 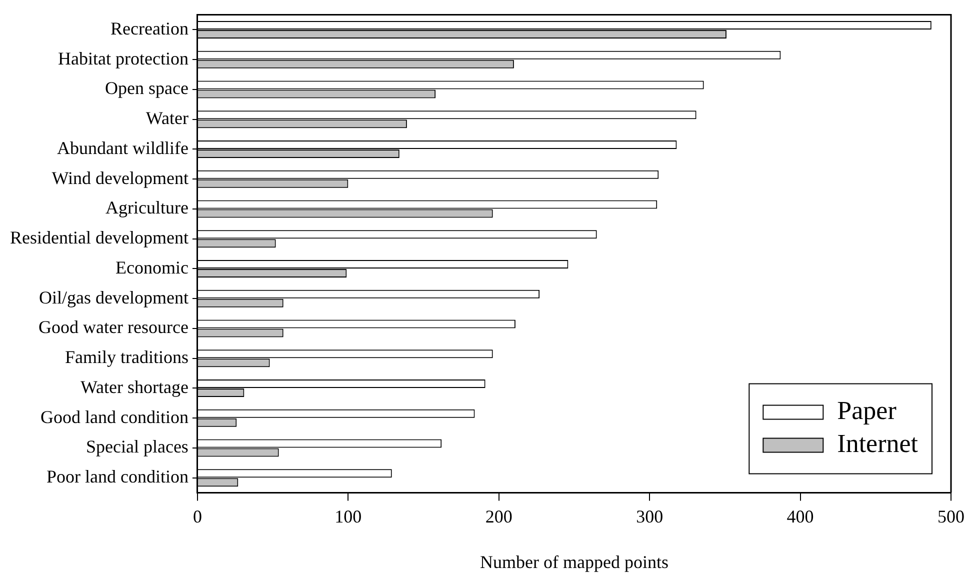 What do you see at coordinates (348, 516) in the screenshot?
I see `x-tick-label: 100` at bounding box center [348, 516].